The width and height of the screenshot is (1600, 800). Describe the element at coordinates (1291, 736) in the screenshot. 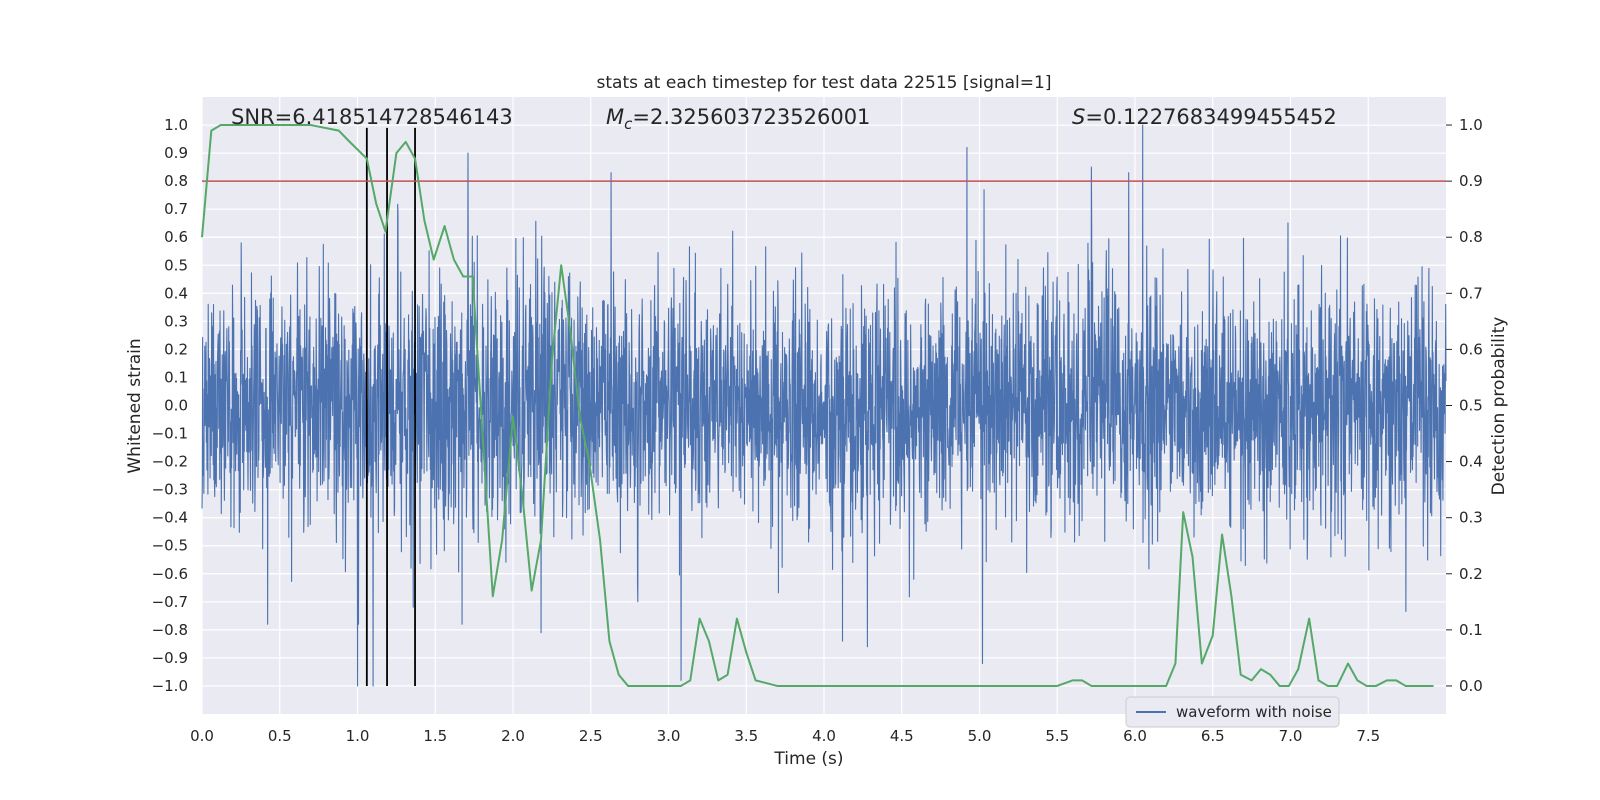

I see `x-tick-label: 7.0` at that location.